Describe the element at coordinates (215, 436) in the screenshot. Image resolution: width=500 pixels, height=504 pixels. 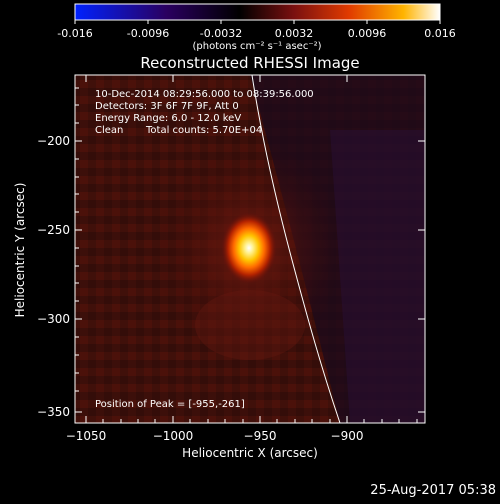
I see `x-axis-tick-labels: −1050 −1000 −950 −900` at that location.